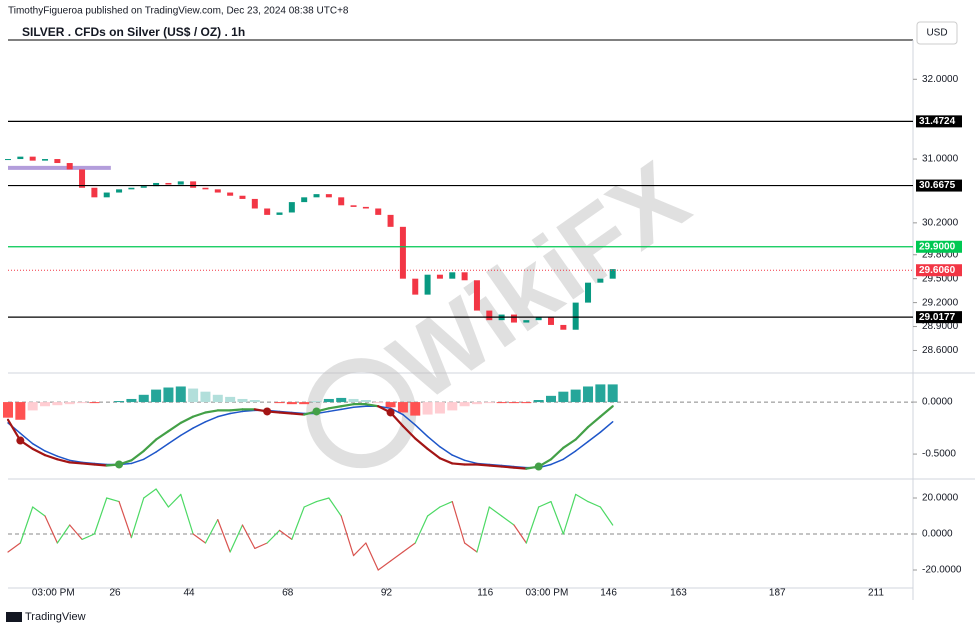 Image resolution: width=975 pixels, height=636 pixels. Describe the element at coordinates (940, 498) in the screenshot. I see `y-tick-label: 20.0000` at that location.